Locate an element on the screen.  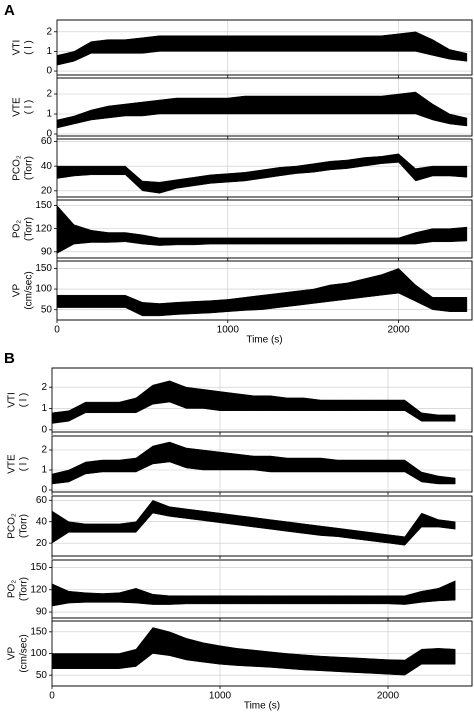
panel-label: A is located at coordinates (9, 10).